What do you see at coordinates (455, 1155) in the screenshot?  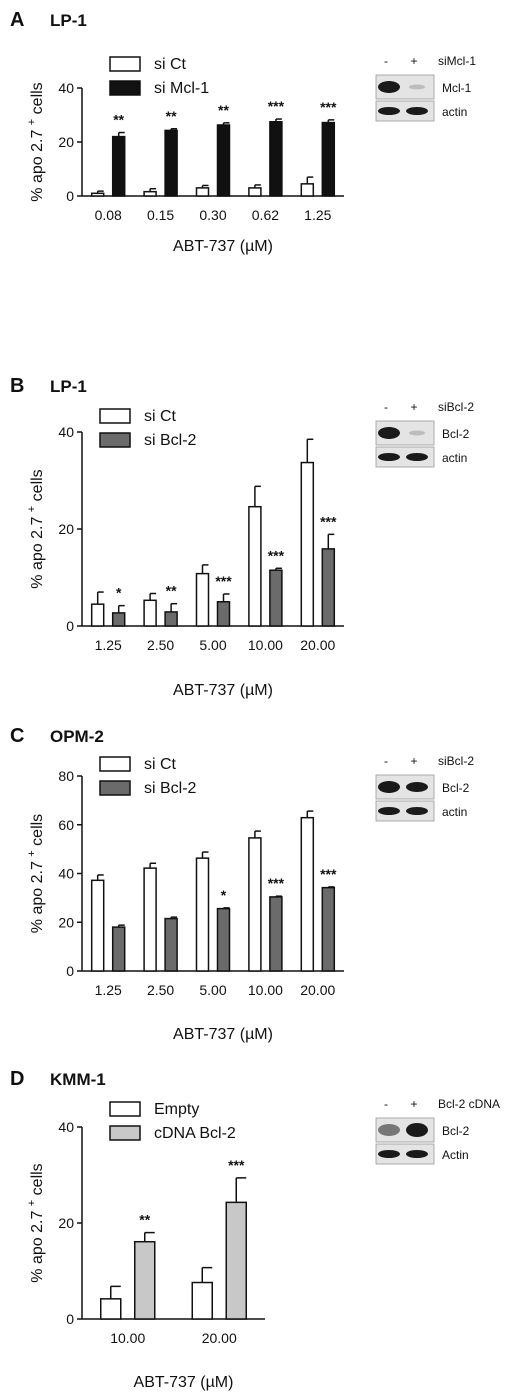 I see `blot-band-label: Actin` at bounding box center [455, 1155].